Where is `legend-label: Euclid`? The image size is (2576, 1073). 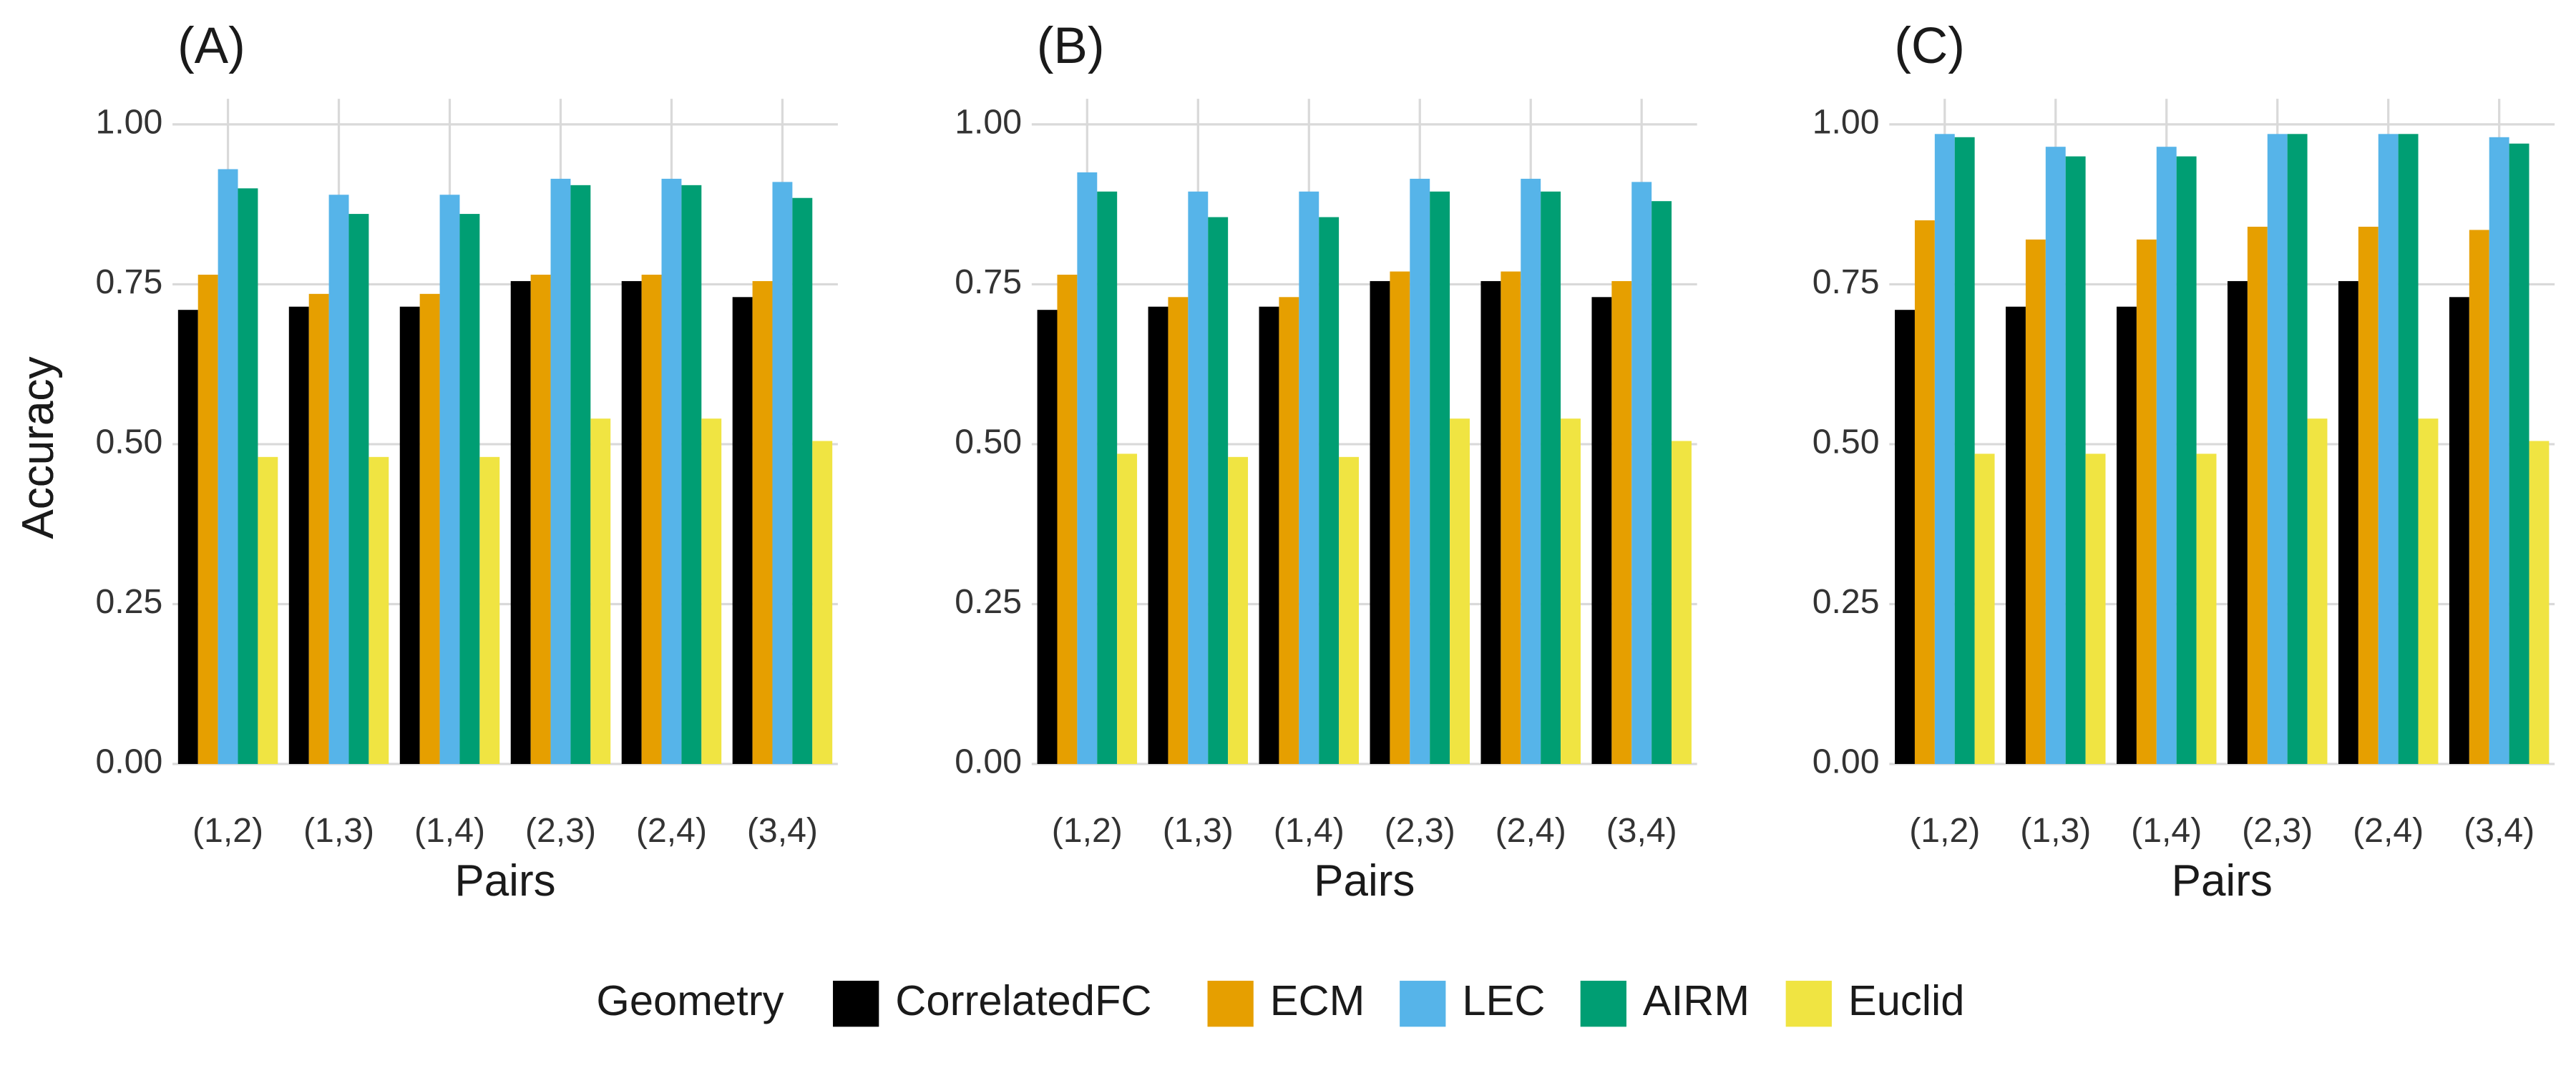
legend-label: Euclid is located at coordinates (1906, 1000).